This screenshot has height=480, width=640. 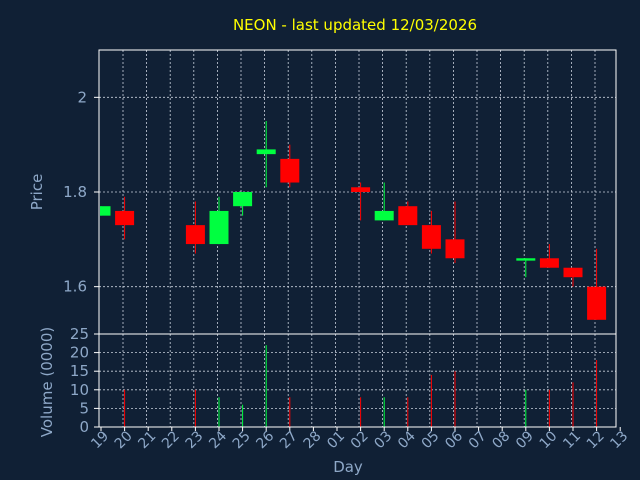 What do you see at coordinates (596, 440) in the screenshot?
I see `x-tick-label: 12` at bounding box center [596, 440].